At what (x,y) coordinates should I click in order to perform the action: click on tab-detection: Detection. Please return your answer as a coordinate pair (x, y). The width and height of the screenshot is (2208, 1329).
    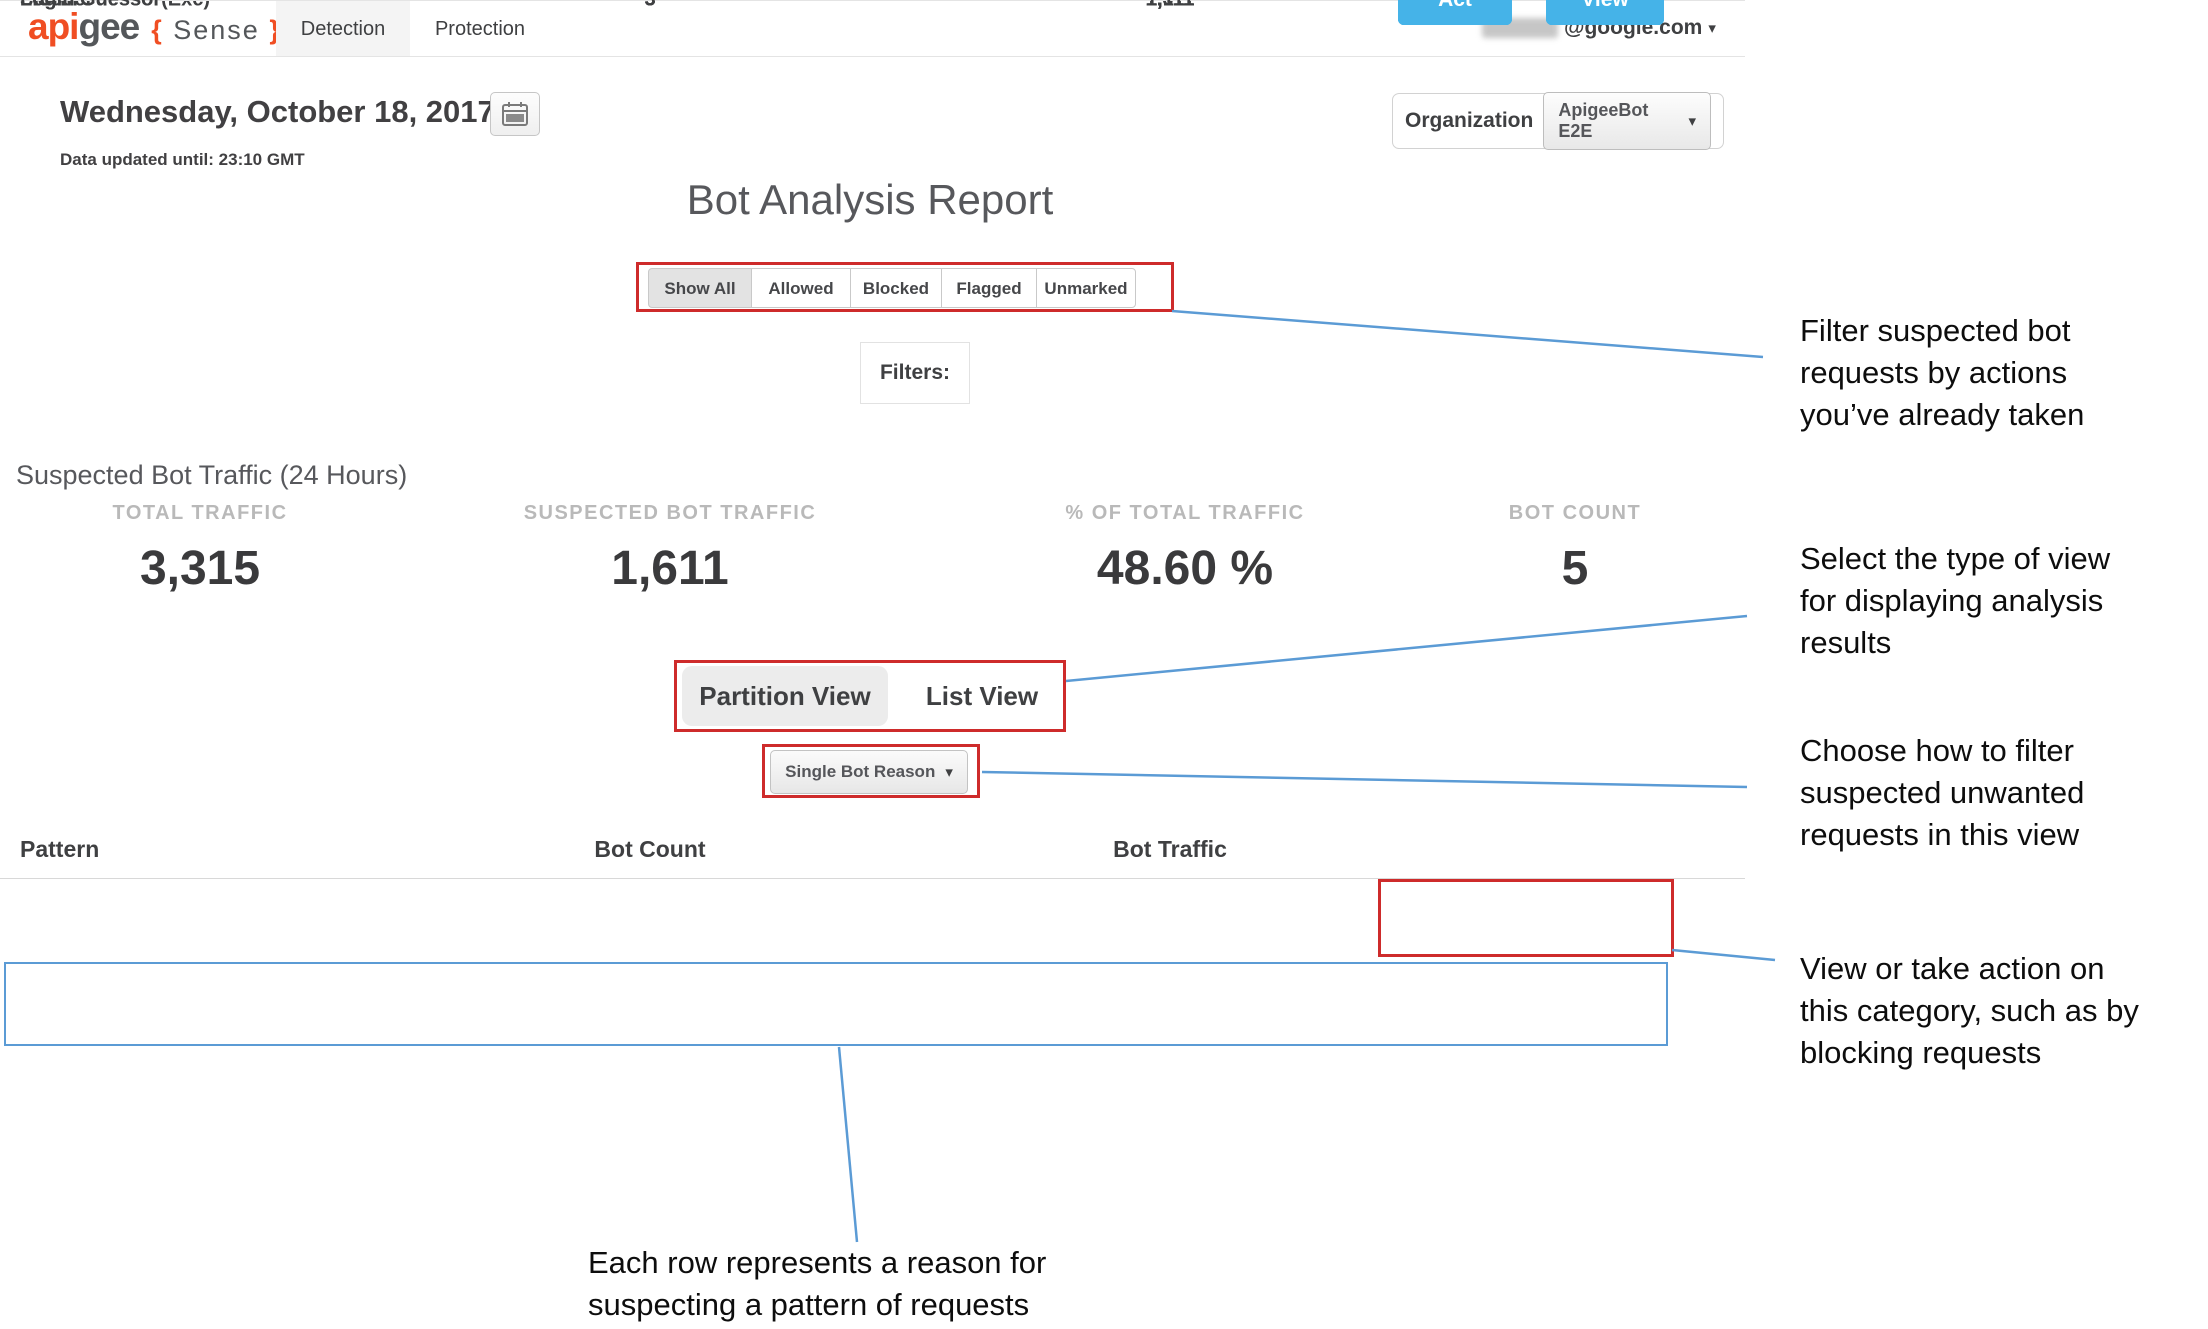
    Looking at the image, I should click on (343, 28).